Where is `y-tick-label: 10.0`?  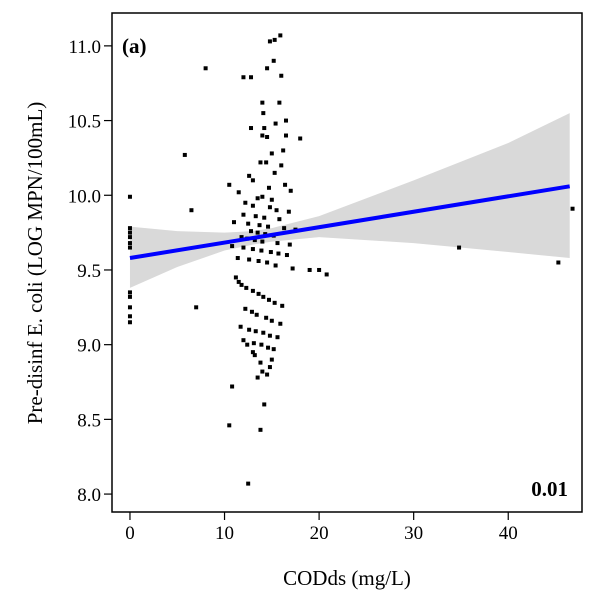
y-tick-label: 10.0 is located at coordinates (84, 196).